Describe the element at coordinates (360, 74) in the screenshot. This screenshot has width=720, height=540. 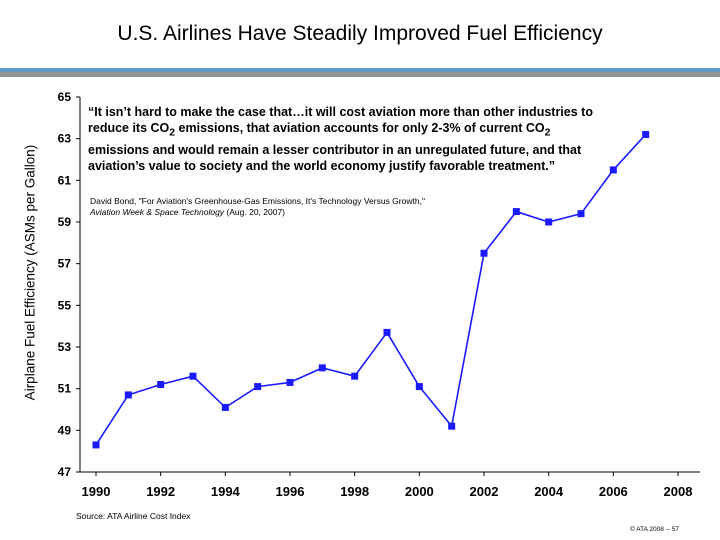
I see `header-rule-gray` at that location.